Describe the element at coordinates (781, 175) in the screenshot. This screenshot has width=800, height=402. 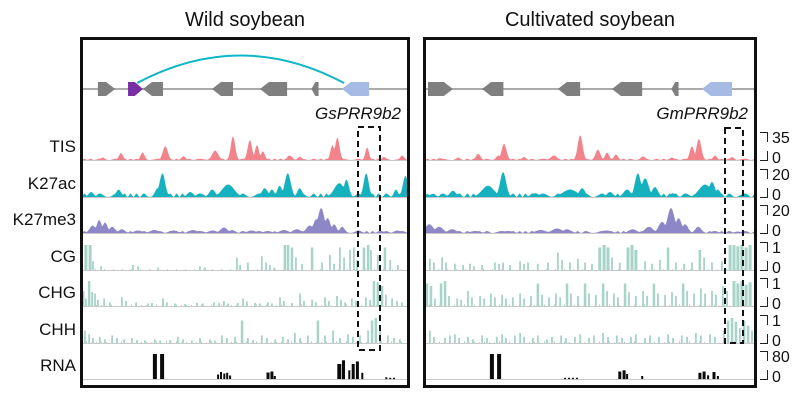
I see `scale-max-K27ac: 20` at that location.